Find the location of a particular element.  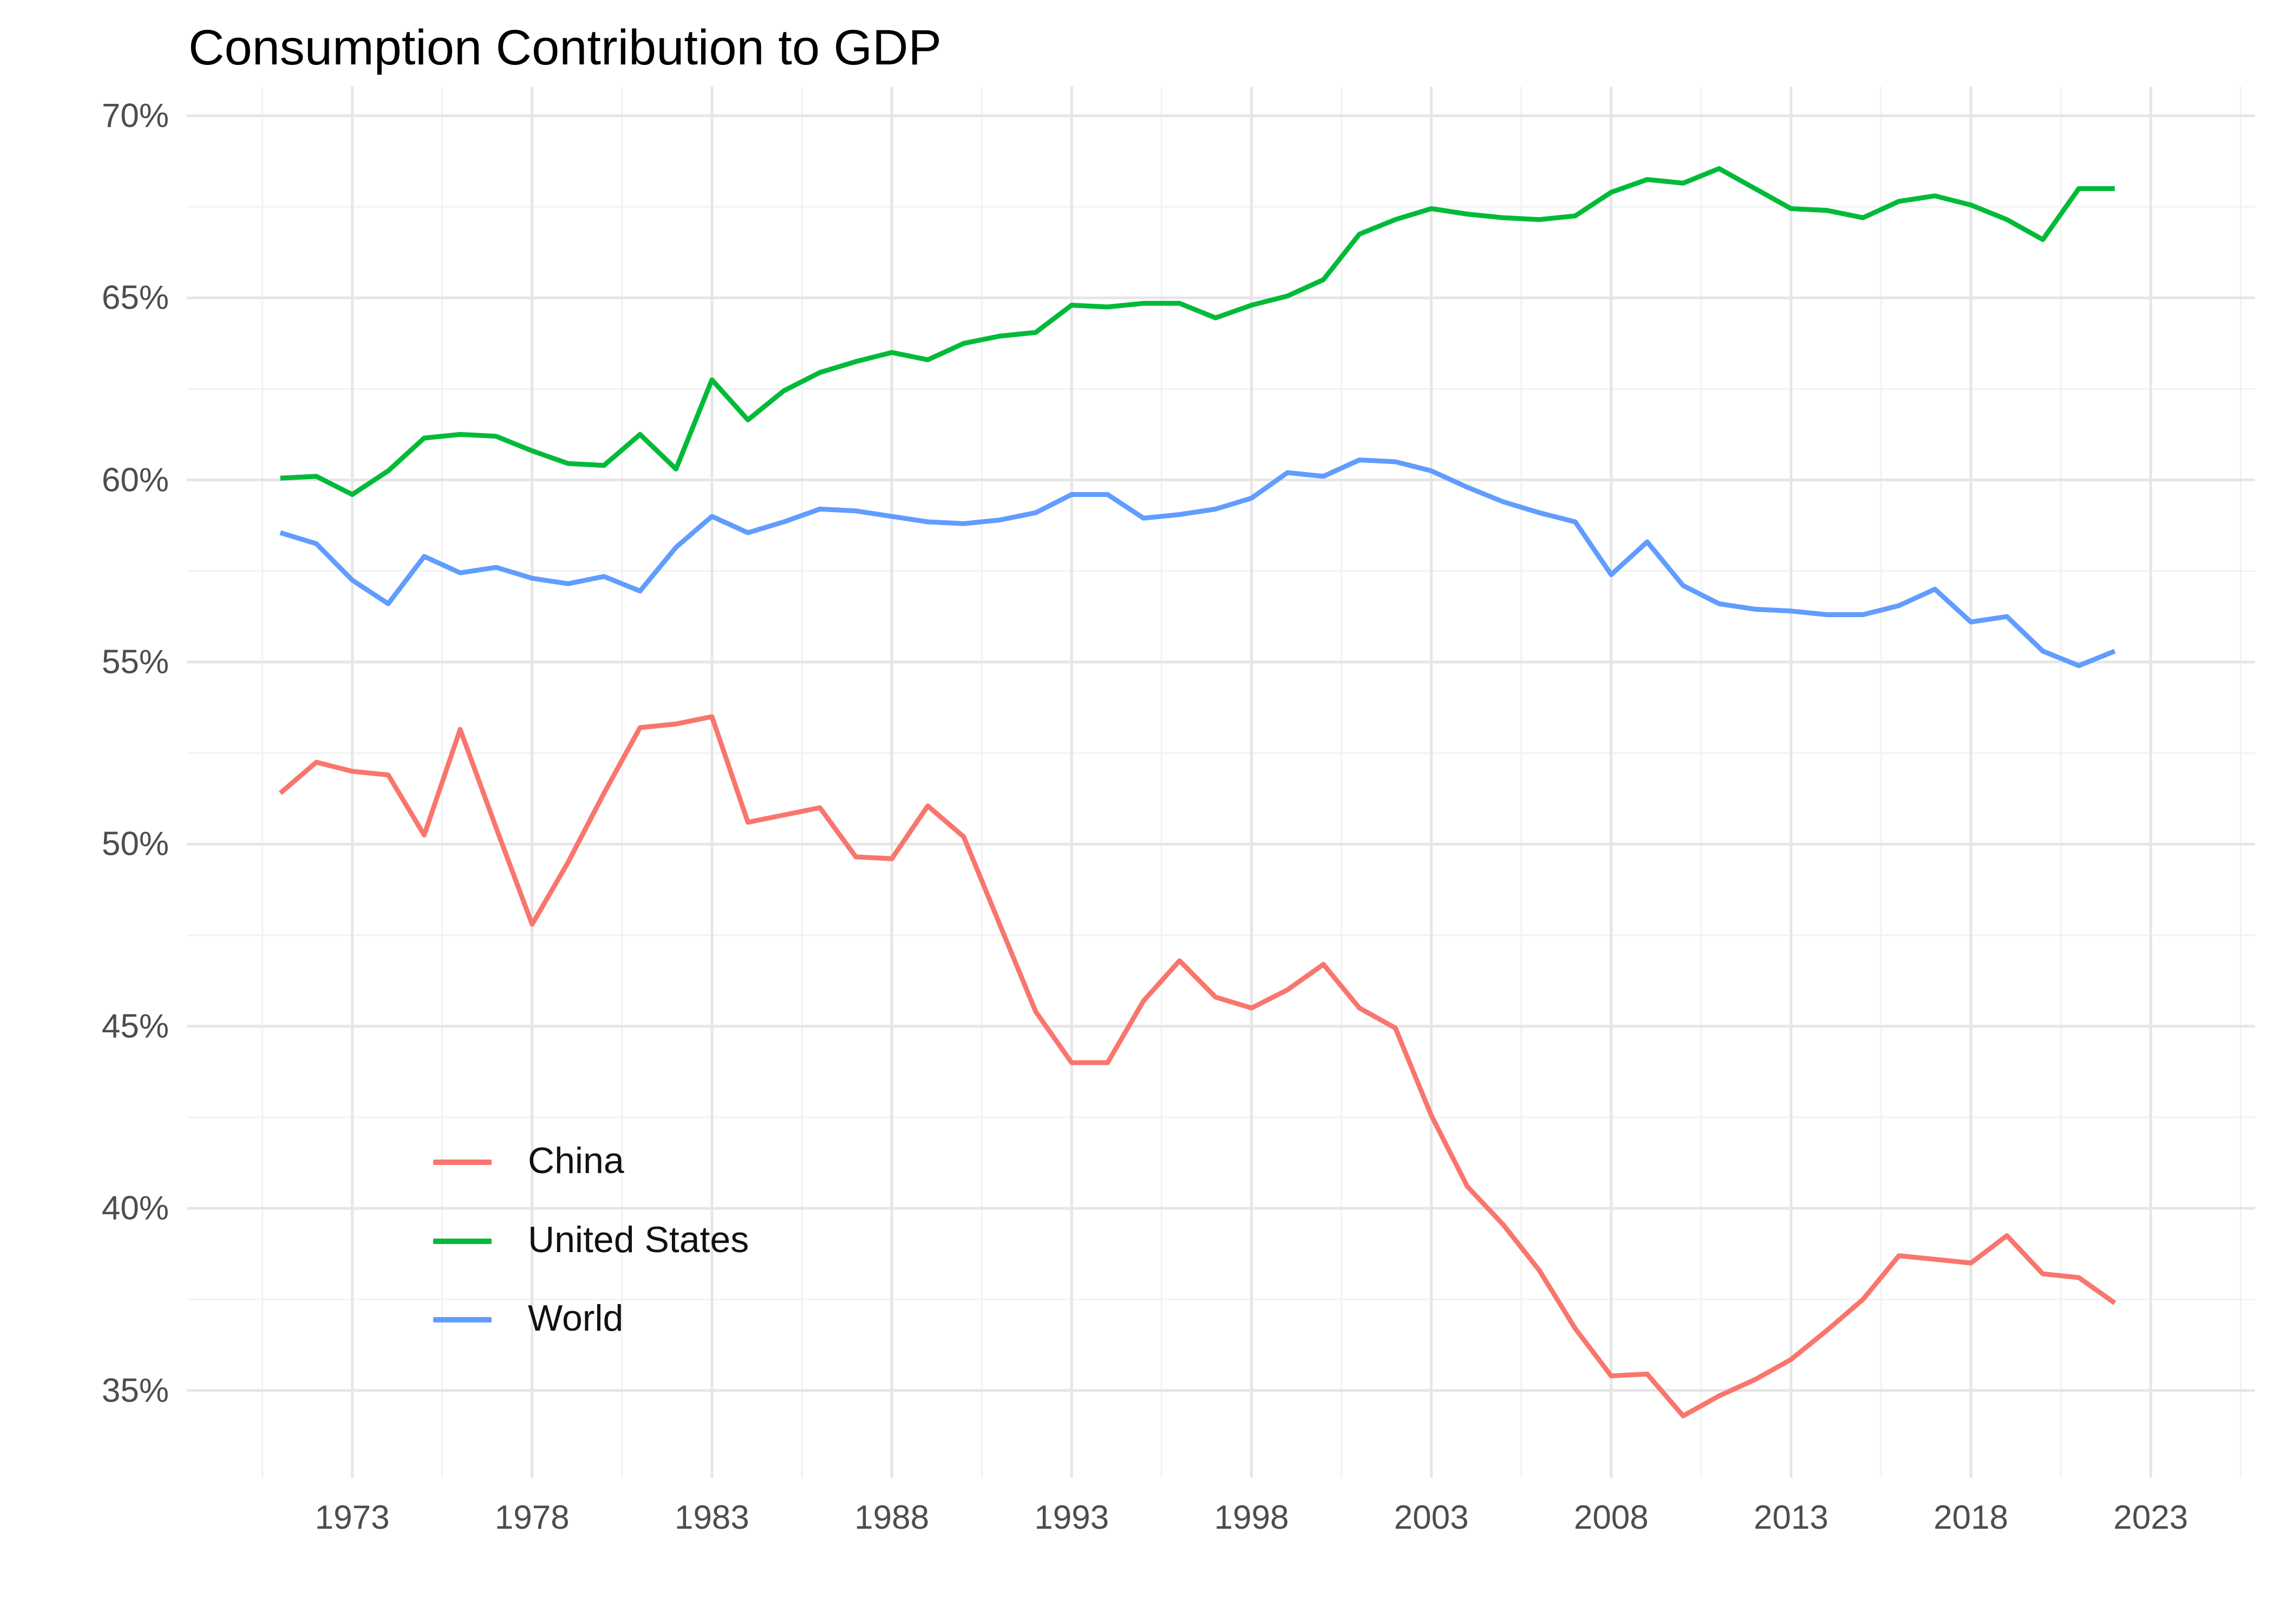

chart-title: Consumption Contribution to GDP is located at coordinates (565, 47).